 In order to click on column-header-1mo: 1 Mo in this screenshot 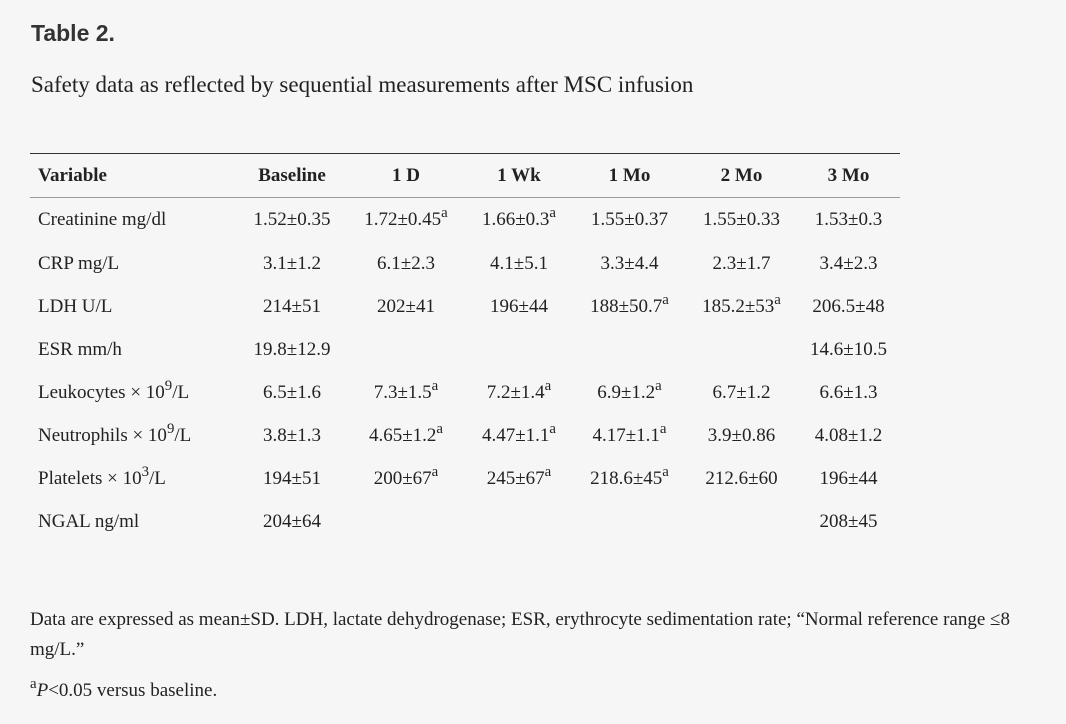, I will do `click(629, 175)`.